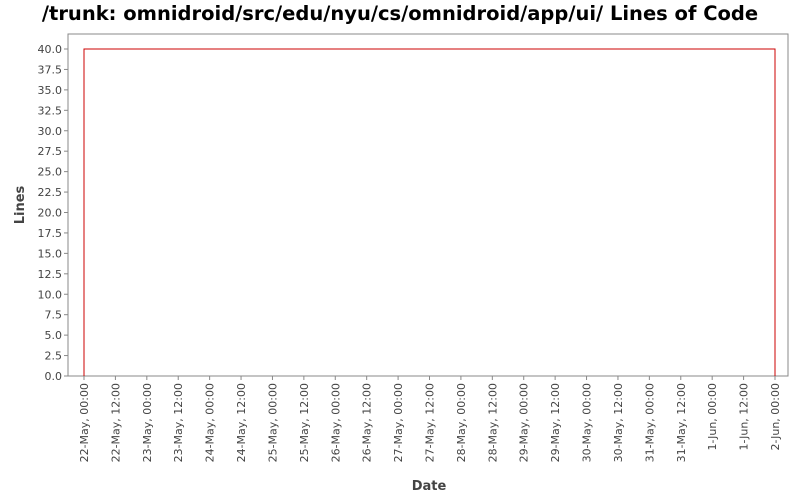 The width and height of the screenshot is (800, 500). I want to click on x-tick-label: 30-May, 12:00, so click(618, 422).